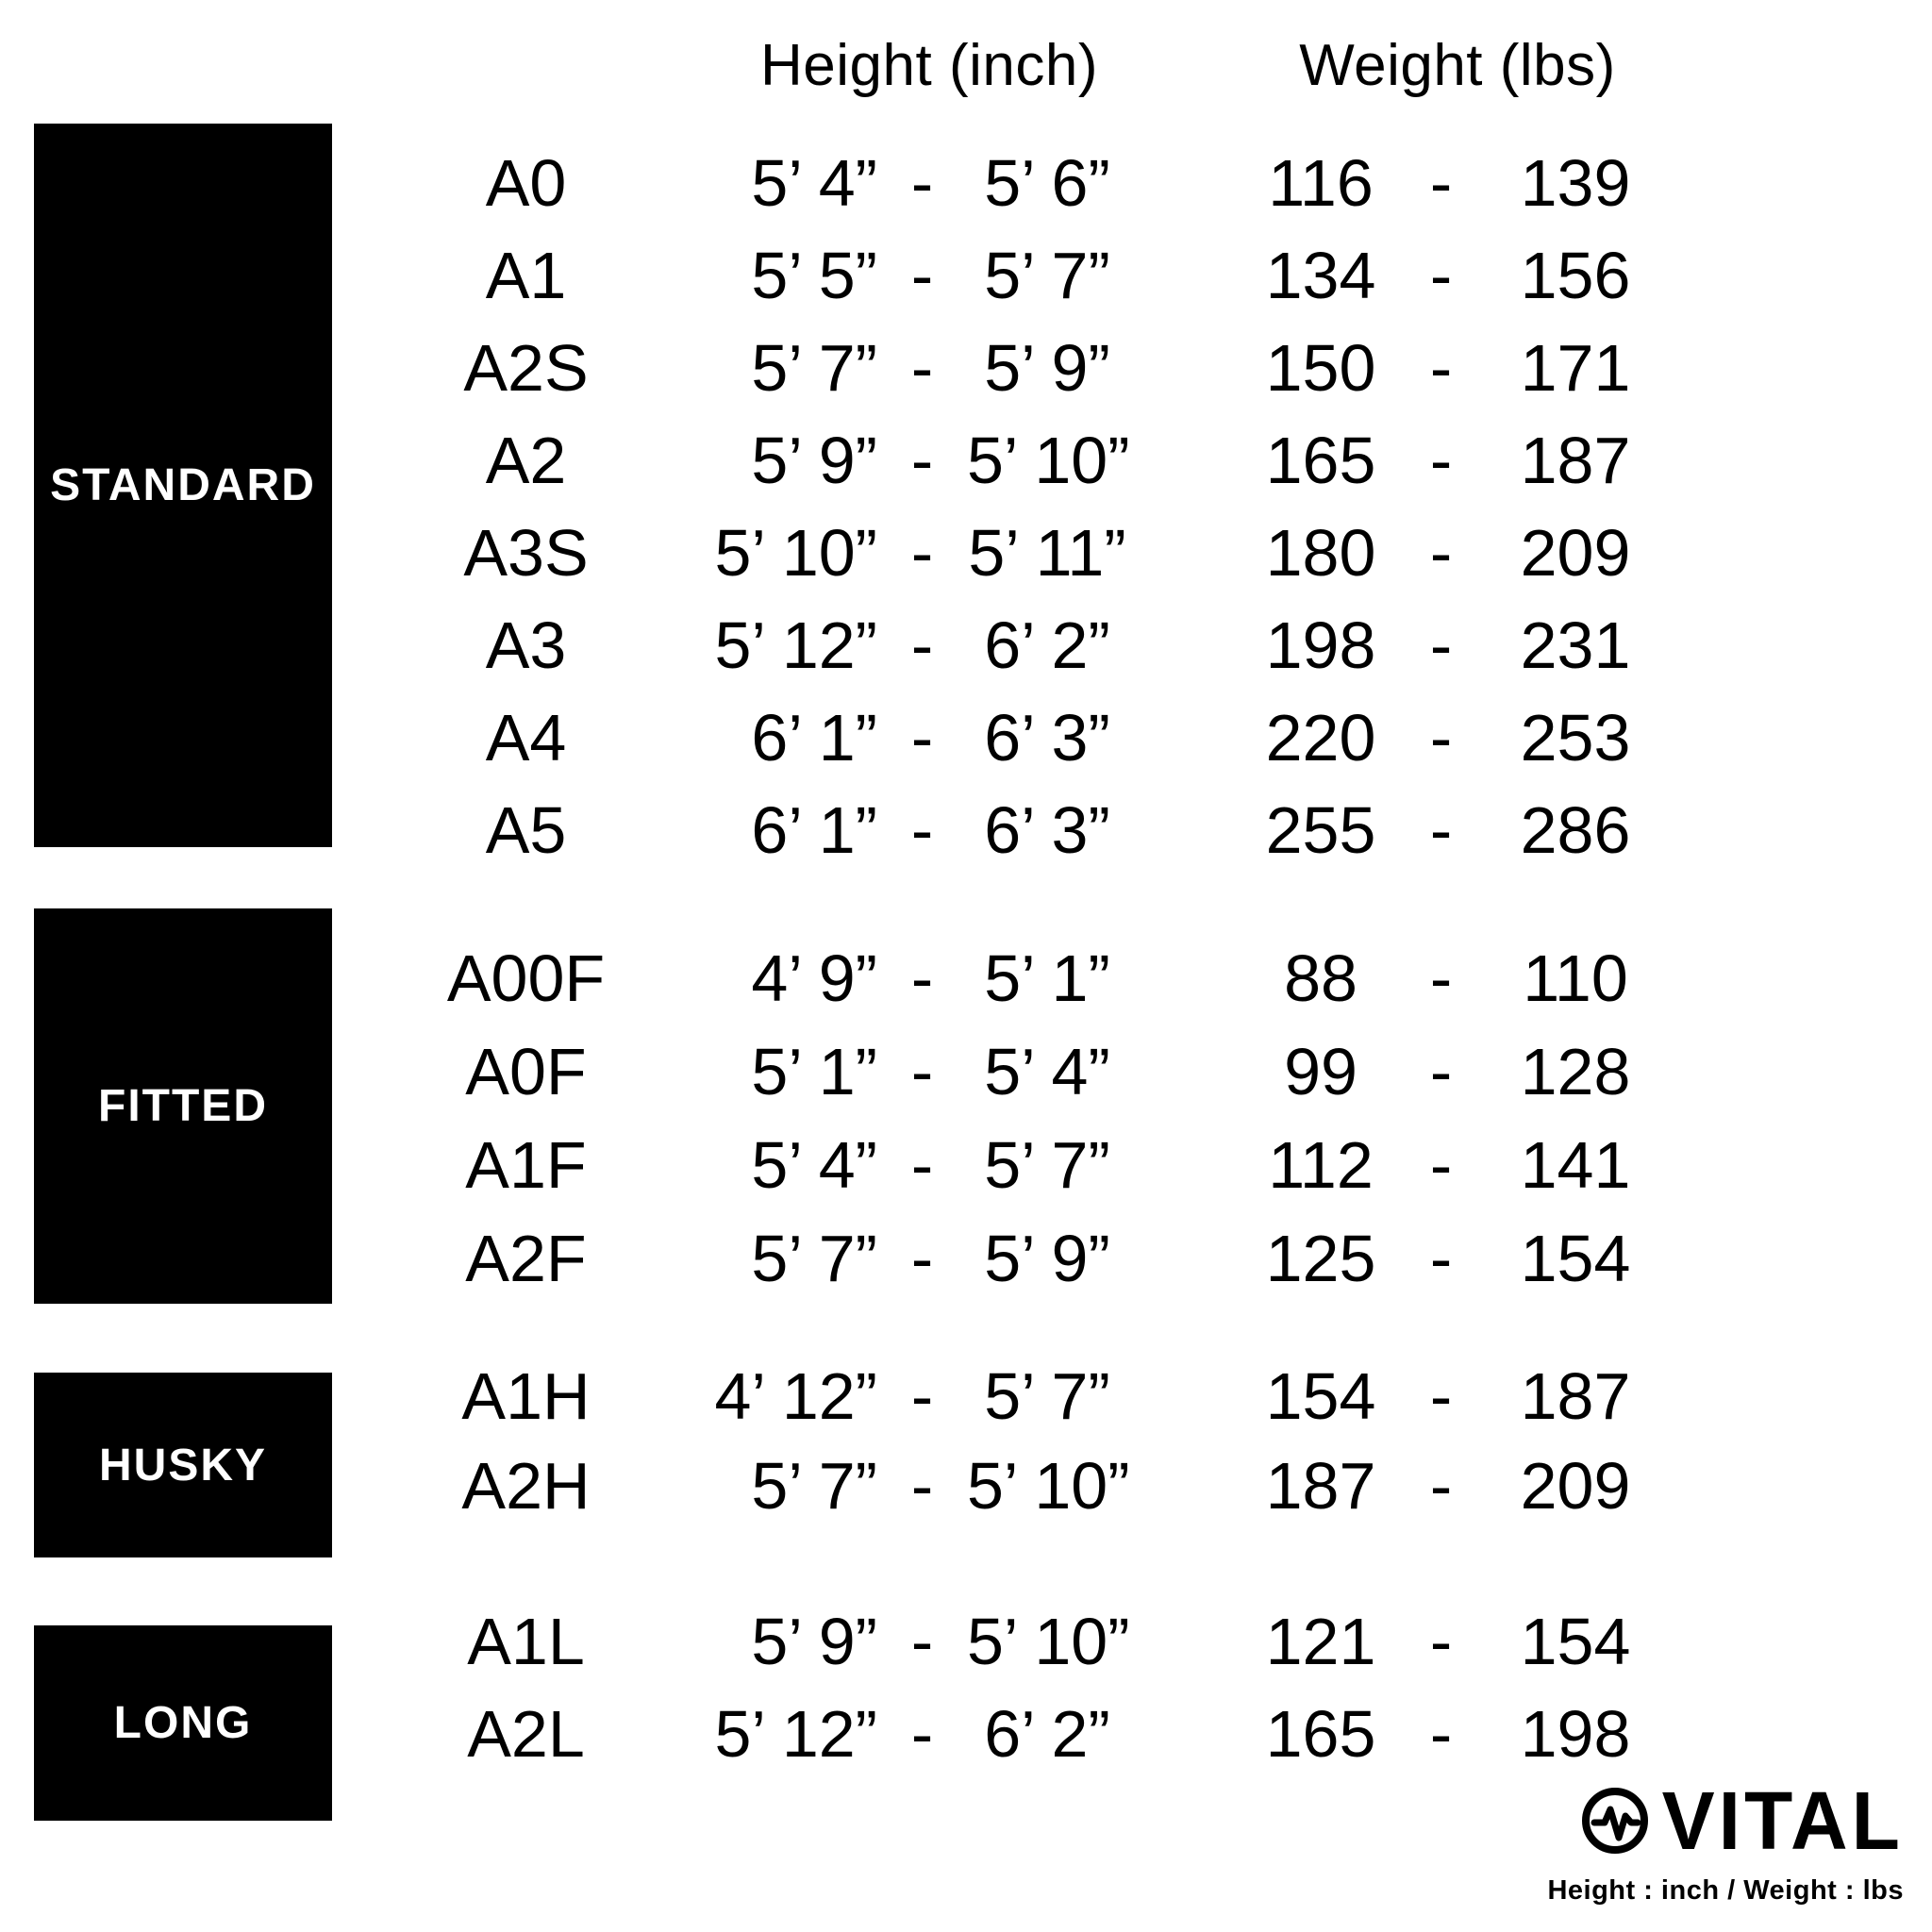  I want to click on category-label: HUSKY, so click(183, 1466).